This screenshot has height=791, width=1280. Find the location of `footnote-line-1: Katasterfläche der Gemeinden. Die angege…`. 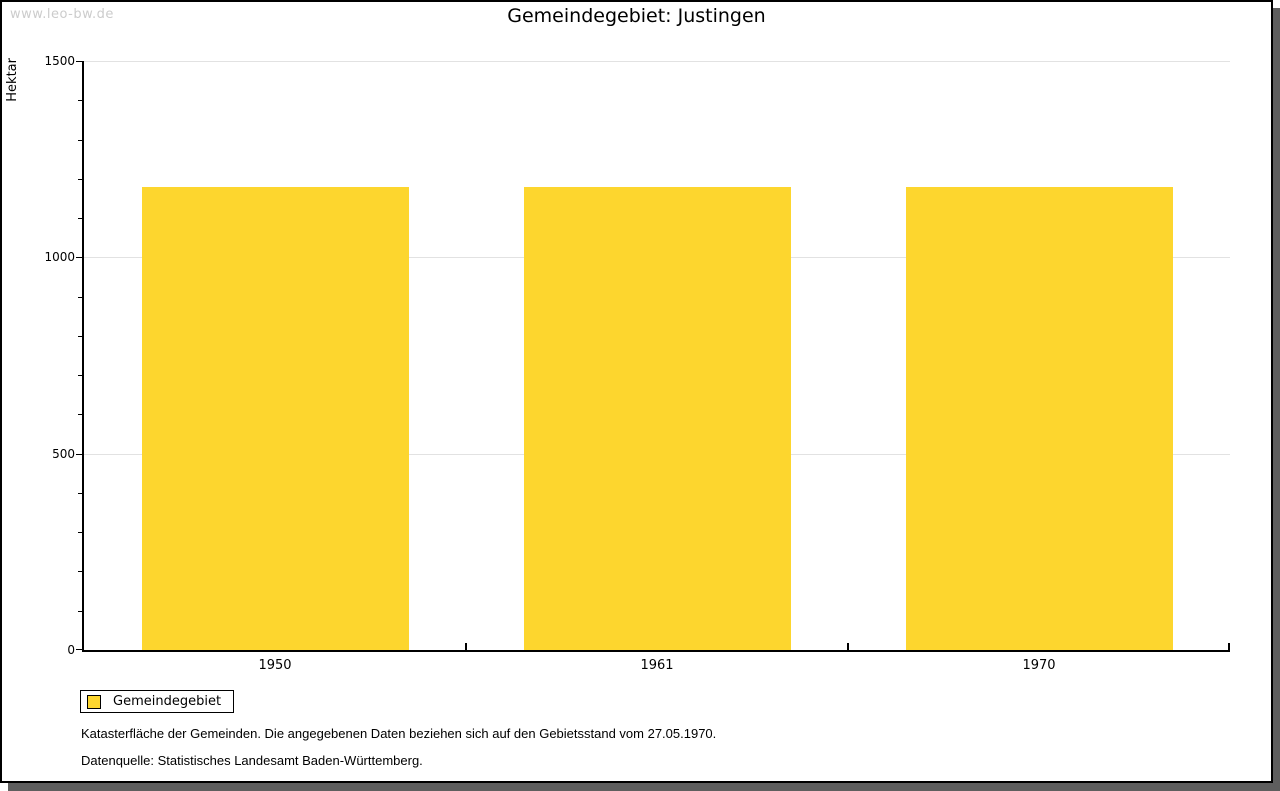

footnote-line-1: Katasterfläche der Gemeinden. Die angege… is located at coordinates (399, 733).